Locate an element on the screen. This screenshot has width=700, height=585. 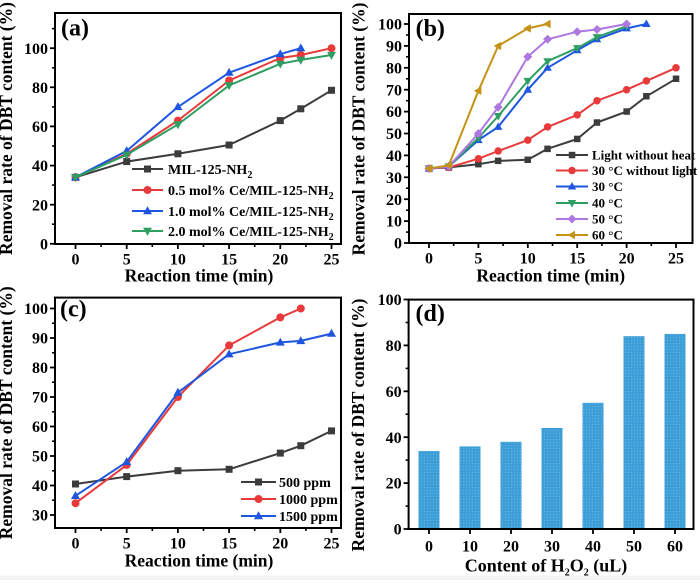
svg-text: Content of H2O2 (uL) is located at coordinates (546, 566).